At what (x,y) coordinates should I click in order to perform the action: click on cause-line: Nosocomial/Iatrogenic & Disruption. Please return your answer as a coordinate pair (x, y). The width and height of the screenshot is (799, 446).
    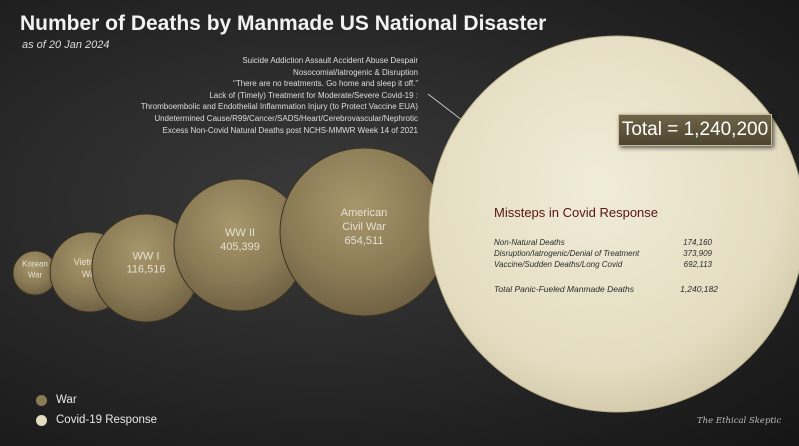
    Looking at the image, I should click on (355, 72).